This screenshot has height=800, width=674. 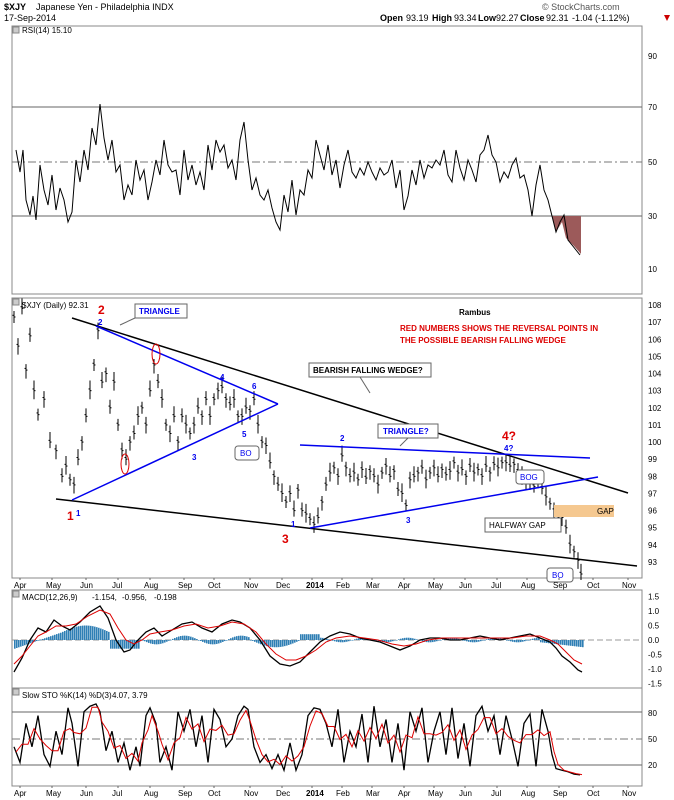 What do you see at coordinates (652, 739) in the screenshot?
I see `sto-tick-50: 50` at bounding box center [652, 739].